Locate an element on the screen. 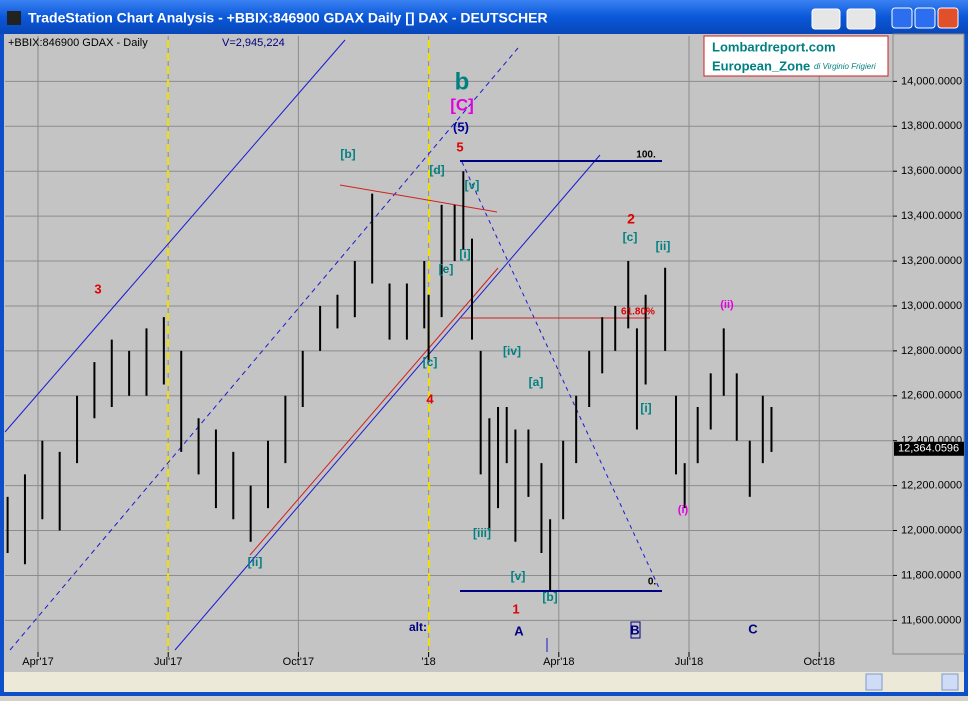 This screenshot has width=968, height=701. y-tick-label: 13,200.0000 is located at coordinates (931, 261).